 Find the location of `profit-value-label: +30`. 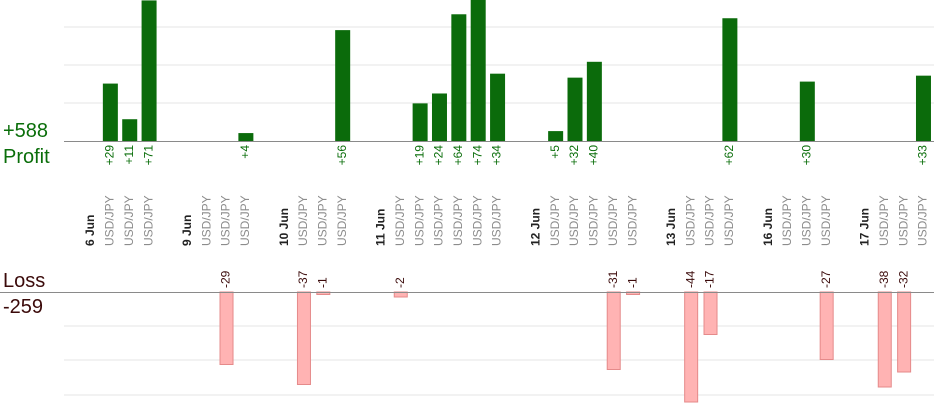

profit-value-label: +30 is located at coordinates (806, 155).